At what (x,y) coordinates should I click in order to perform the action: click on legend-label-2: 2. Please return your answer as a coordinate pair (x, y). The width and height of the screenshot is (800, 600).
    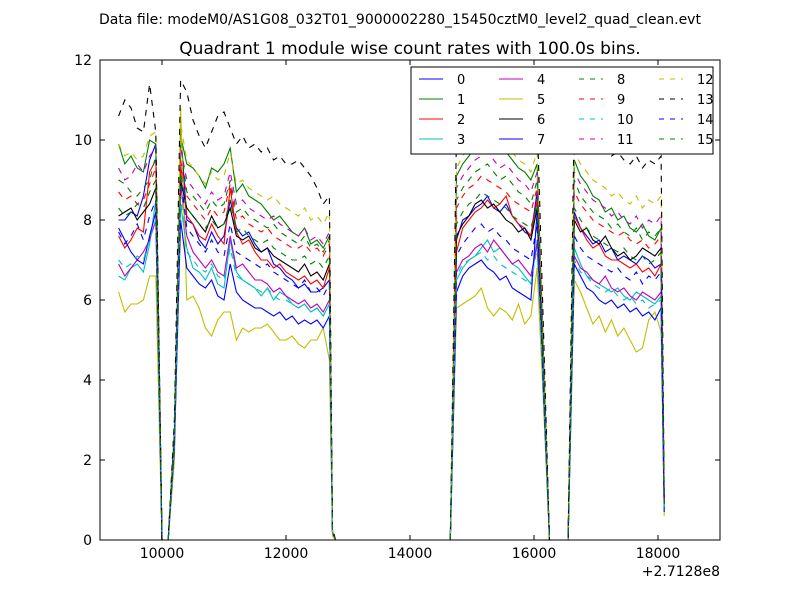
    Looking at the image, I should click on (461, 120).